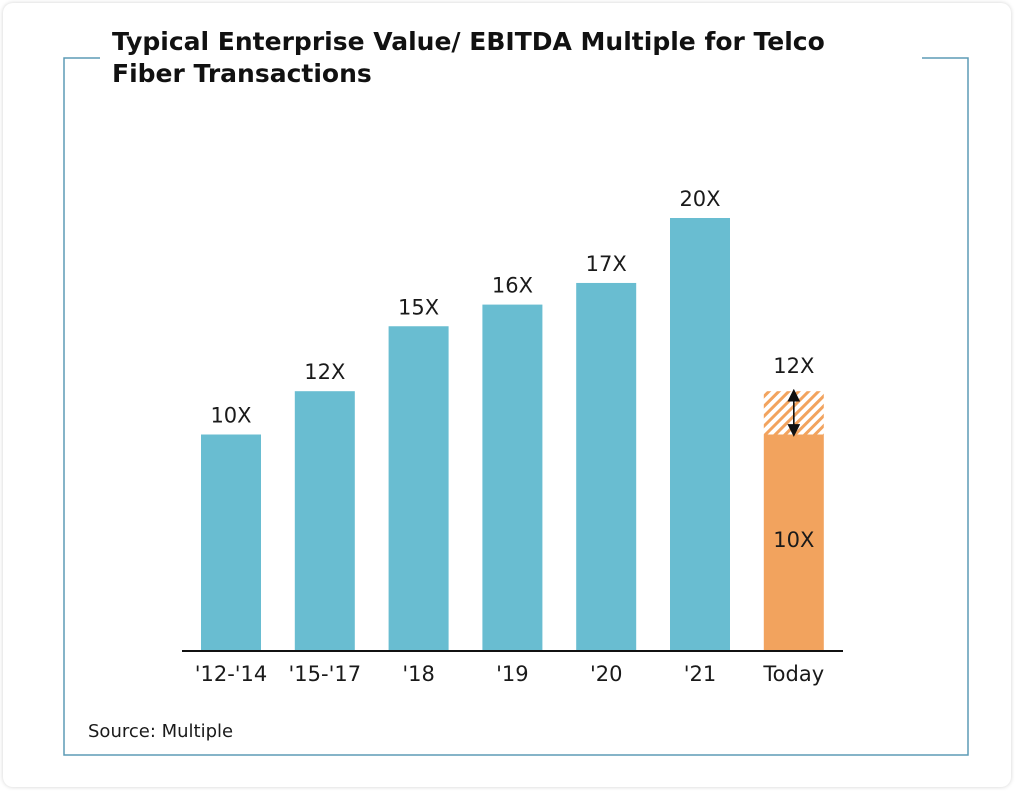  Describe the element at coordinates (325, 674) in the screenshot. I see `x-tick-label: '15-'17` at that location.